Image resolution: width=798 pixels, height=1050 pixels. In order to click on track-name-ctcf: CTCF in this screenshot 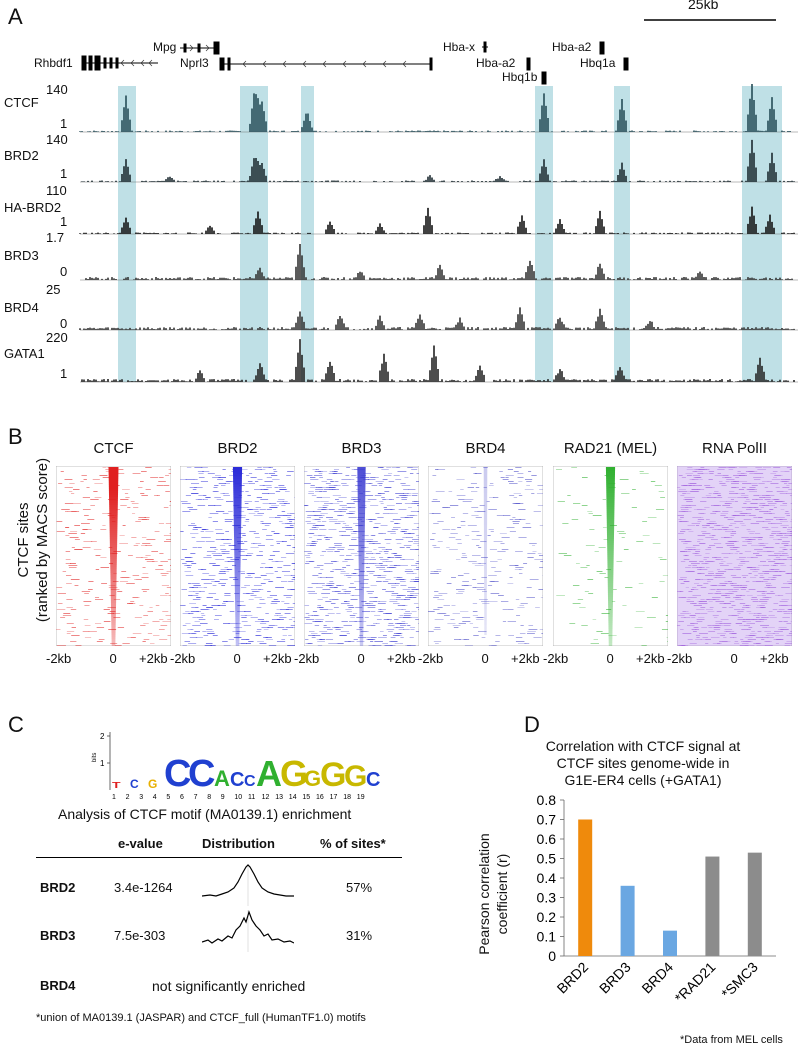, I will do `click(21, 102)`.